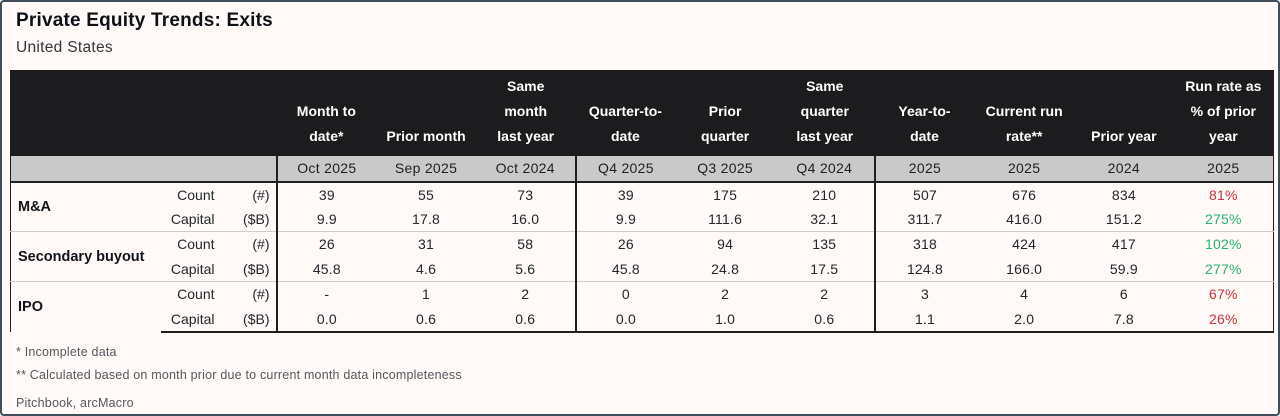  What do you see at coordinates (1223, 319) in the screenshot?
I see `run-rate-cell: 26%` at bounding box center [1223, 319].